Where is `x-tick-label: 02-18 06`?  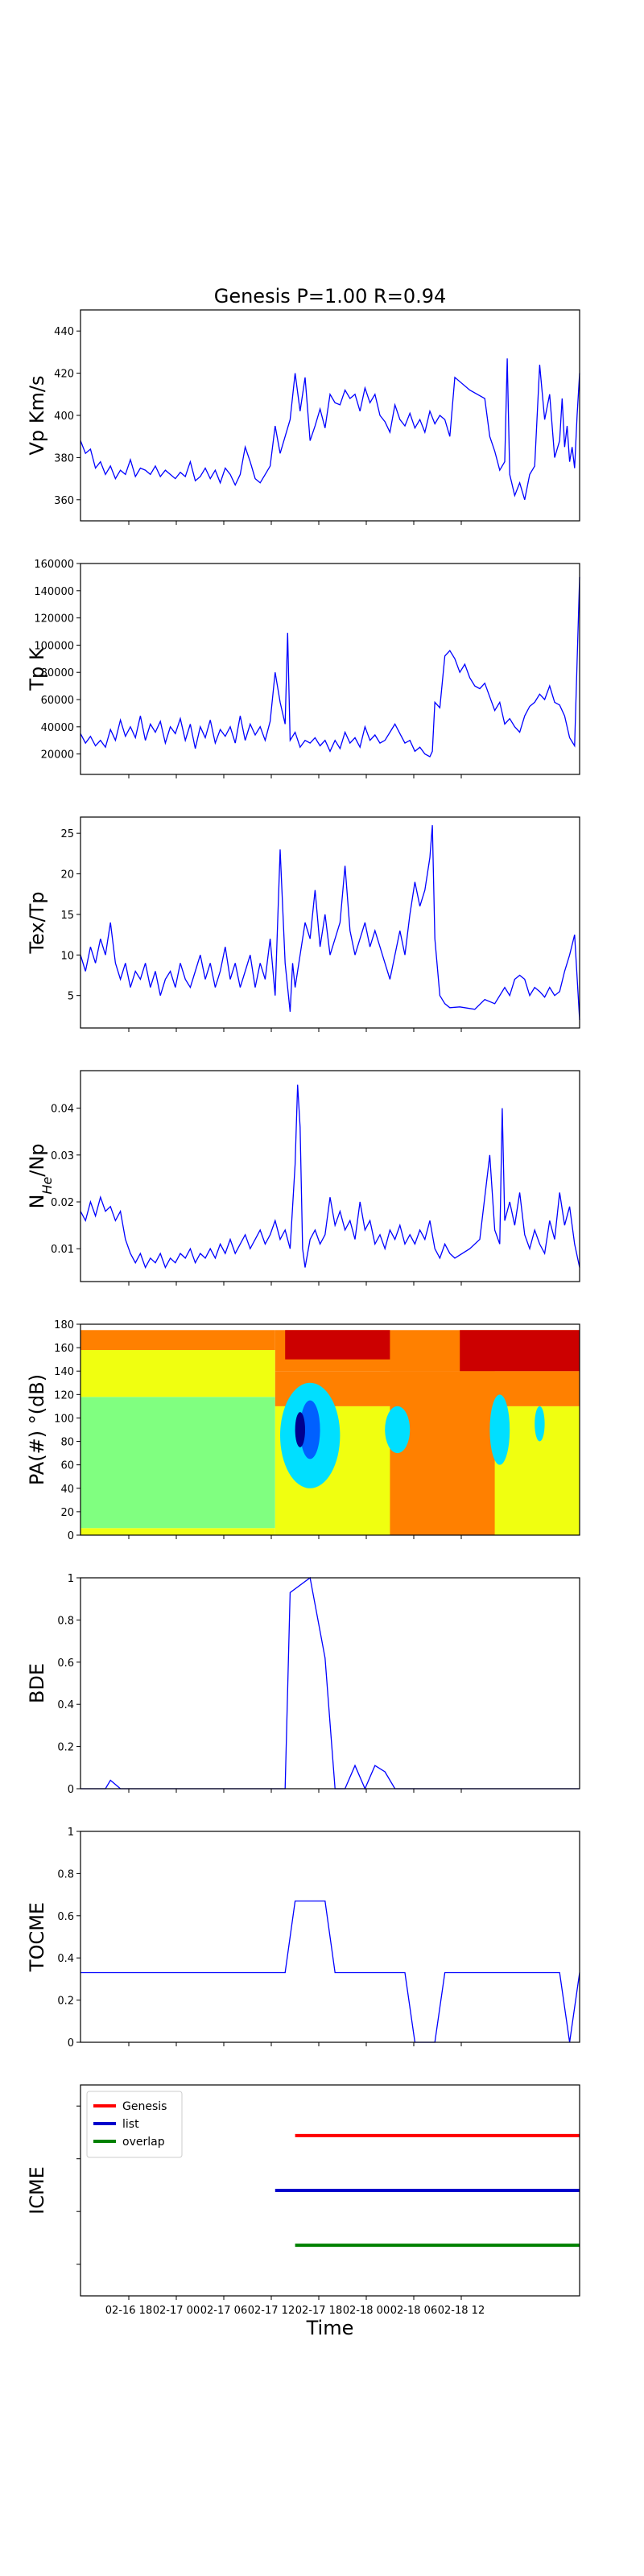 x-tick-label: 02-18 06 is located at coordinates (413, 2311).